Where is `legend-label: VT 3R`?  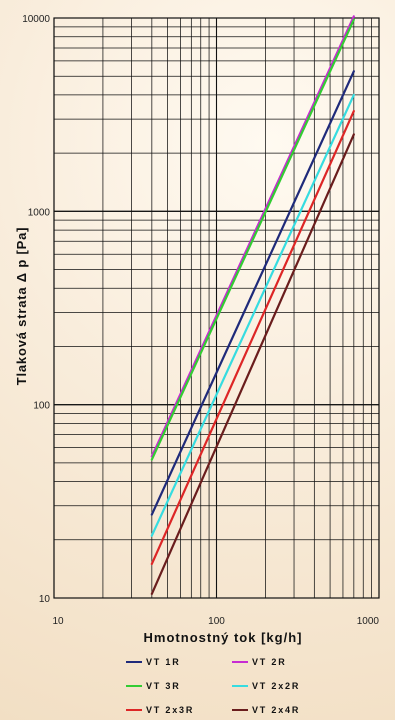
legend-label: VT 3R is located at coordinates (163, 686).